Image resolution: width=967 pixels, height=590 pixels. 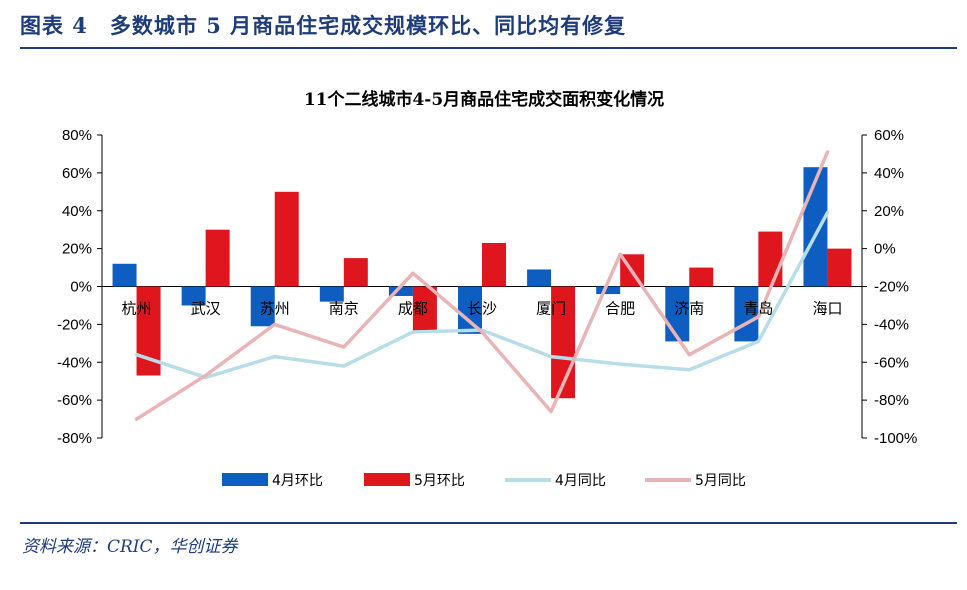 I want to click on left-axis-ticks: 80% 60% 40% 20% 0% -20% -40% -60% -80%, so click(x=79, y=287).